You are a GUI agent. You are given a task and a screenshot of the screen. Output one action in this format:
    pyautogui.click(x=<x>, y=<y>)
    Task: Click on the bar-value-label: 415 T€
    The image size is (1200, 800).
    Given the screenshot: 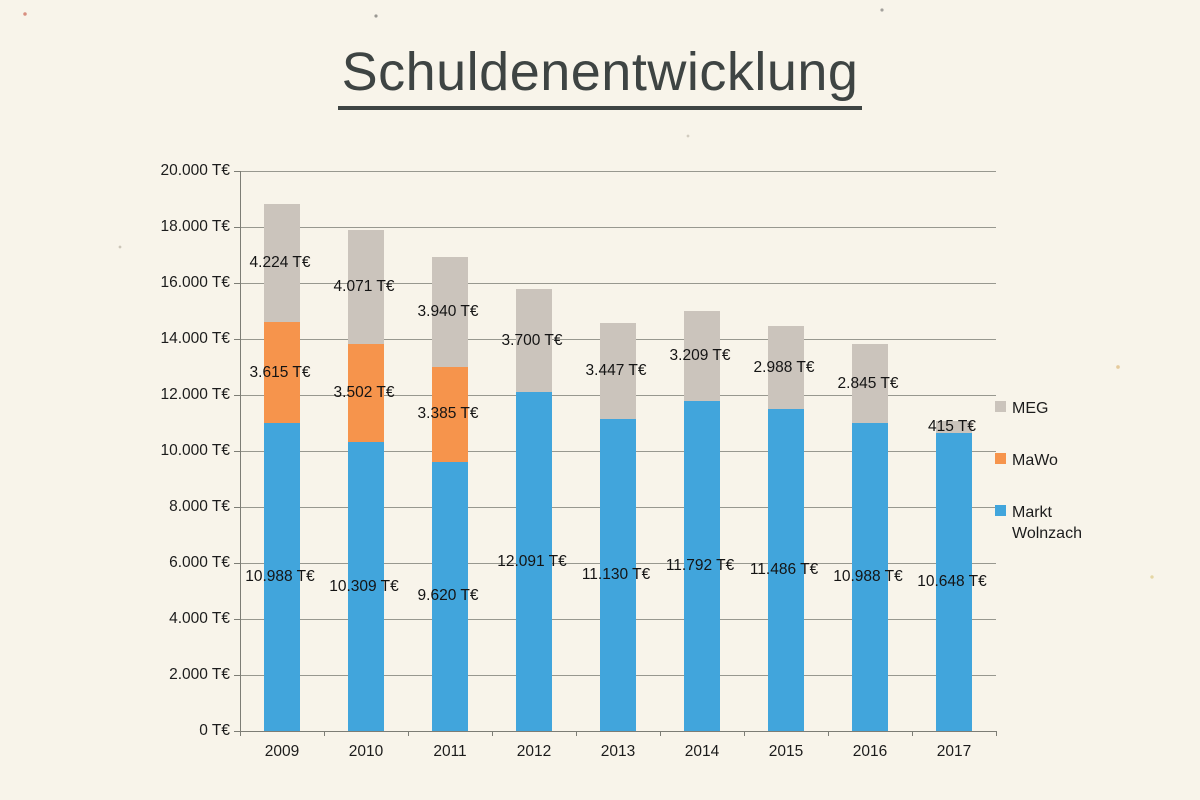 What is the action you would take?
    pyautogui.click(x=952, y=427)
    